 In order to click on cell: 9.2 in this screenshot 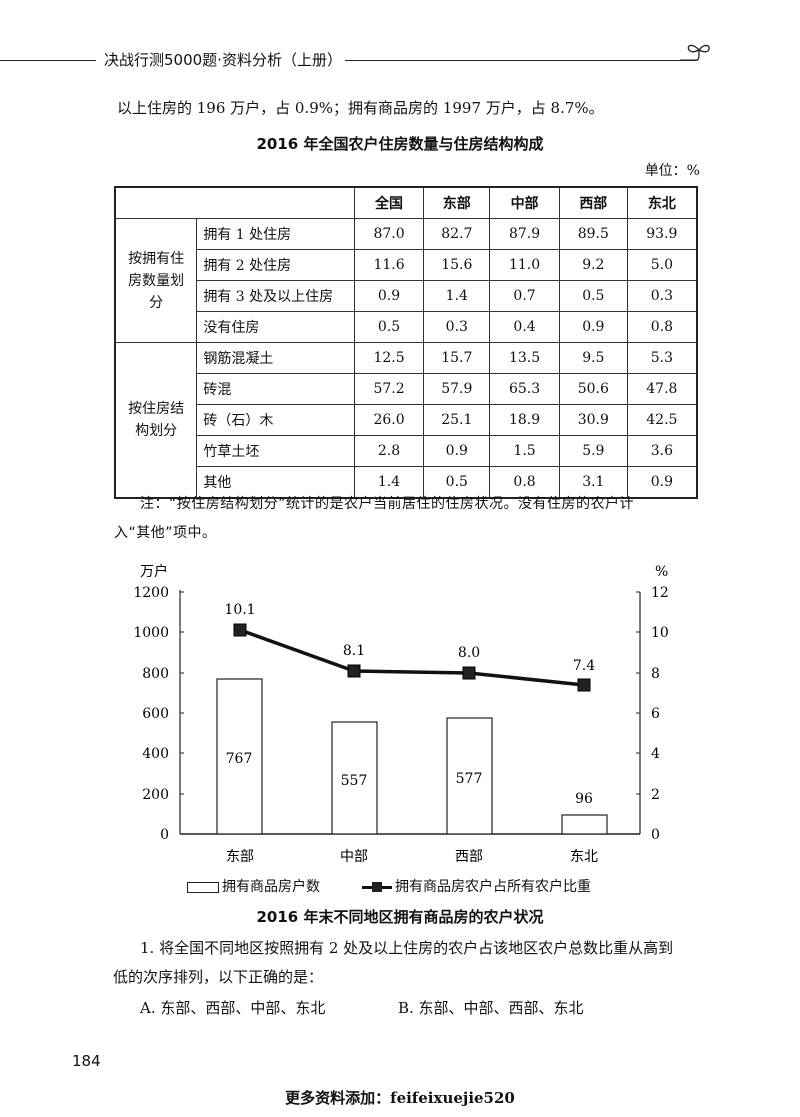, I will do `click(593, 265)`.